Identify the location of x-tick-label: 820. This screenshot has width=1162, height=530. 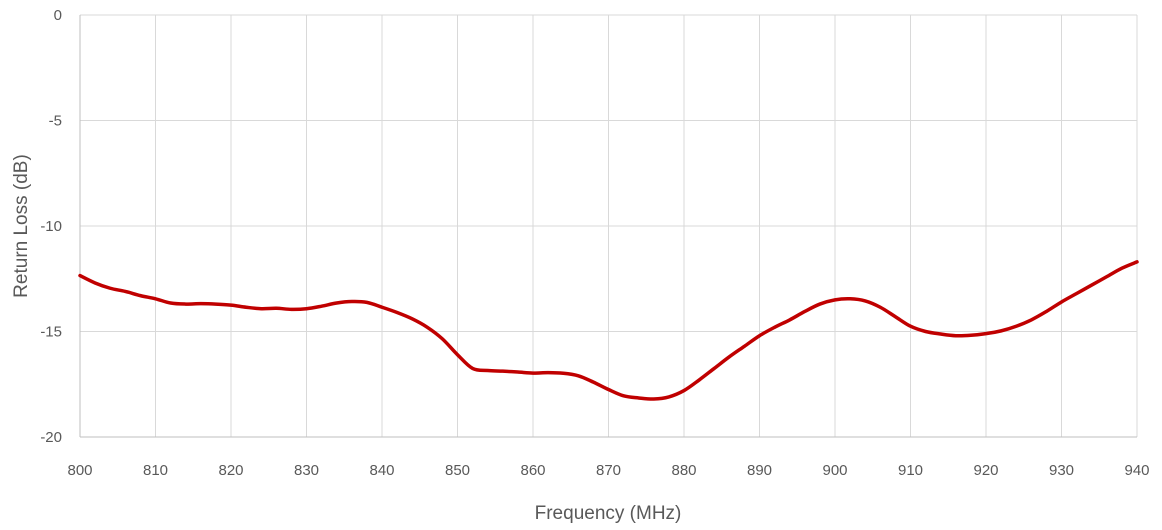
(230, 470).